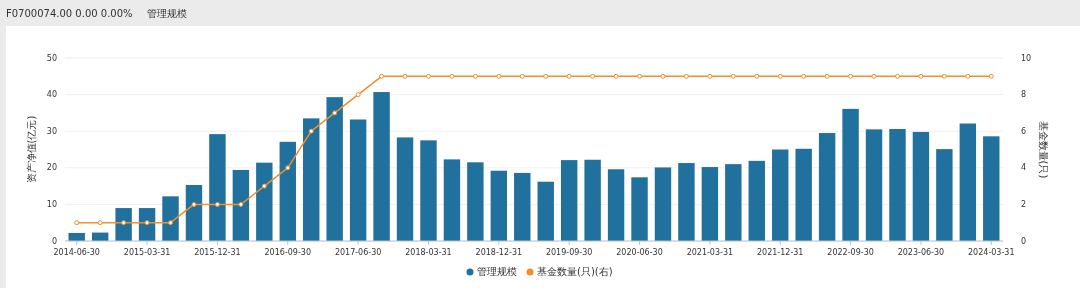  I want to click on y-tick-label: 20, so click(51, 168).